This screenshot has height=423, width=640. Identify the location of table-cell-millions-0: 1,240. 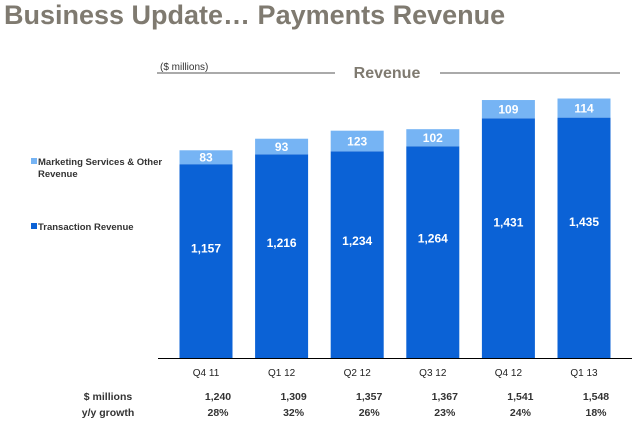
(218, 397).